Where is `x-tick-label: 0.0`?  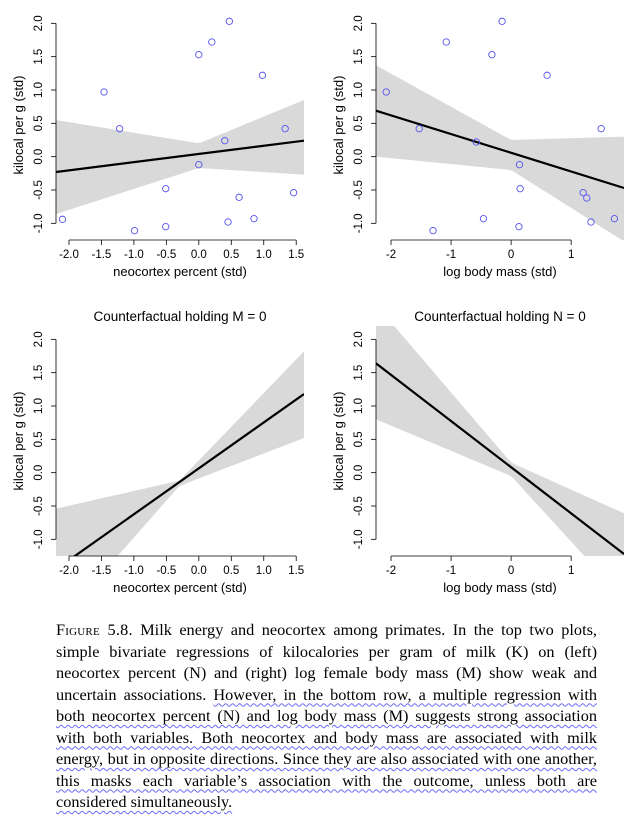
x-tick-label: 0.0 is located at coordinates (199, 571).